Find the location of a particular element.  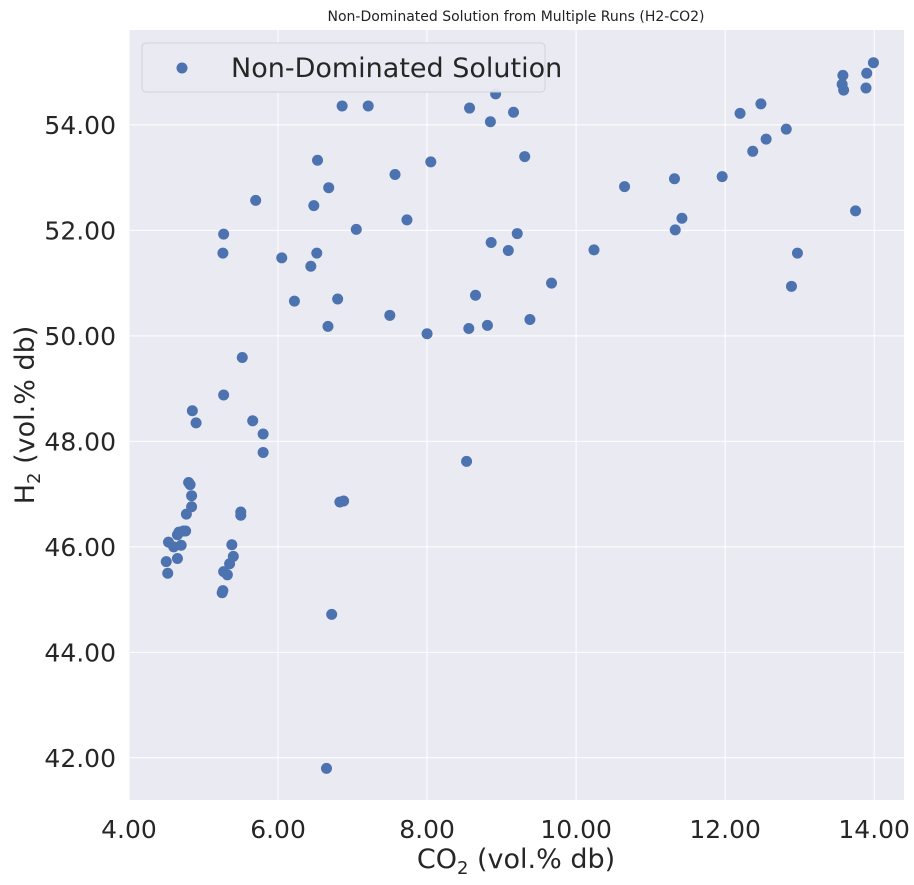

y-tick-label: 48.00 is located at coordinates (80, 441).